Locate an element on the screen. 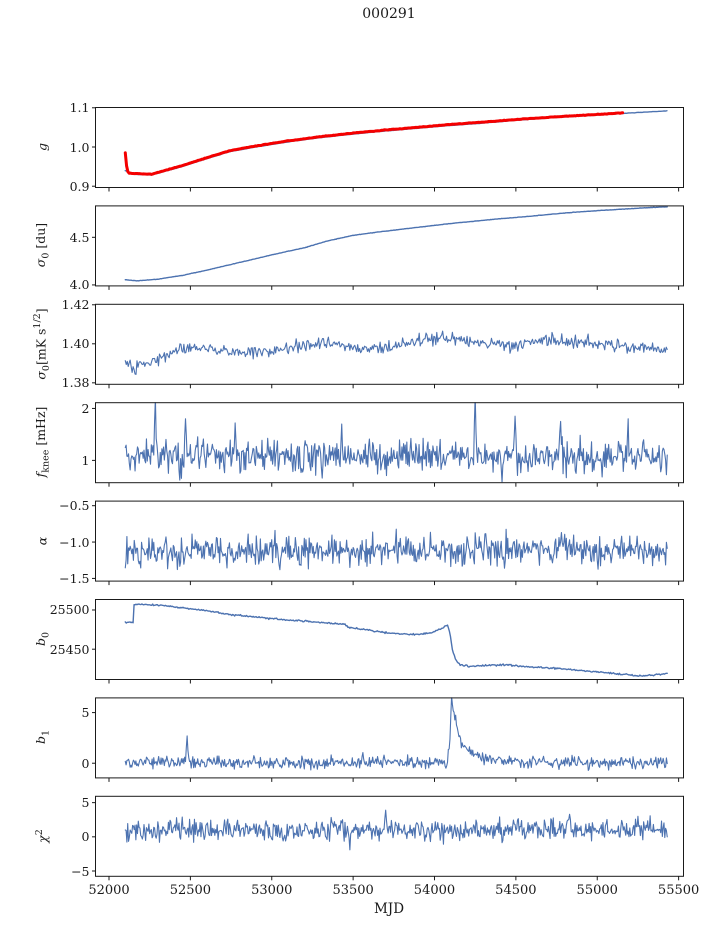  series-g-fit is located at coordinates (374, 143).